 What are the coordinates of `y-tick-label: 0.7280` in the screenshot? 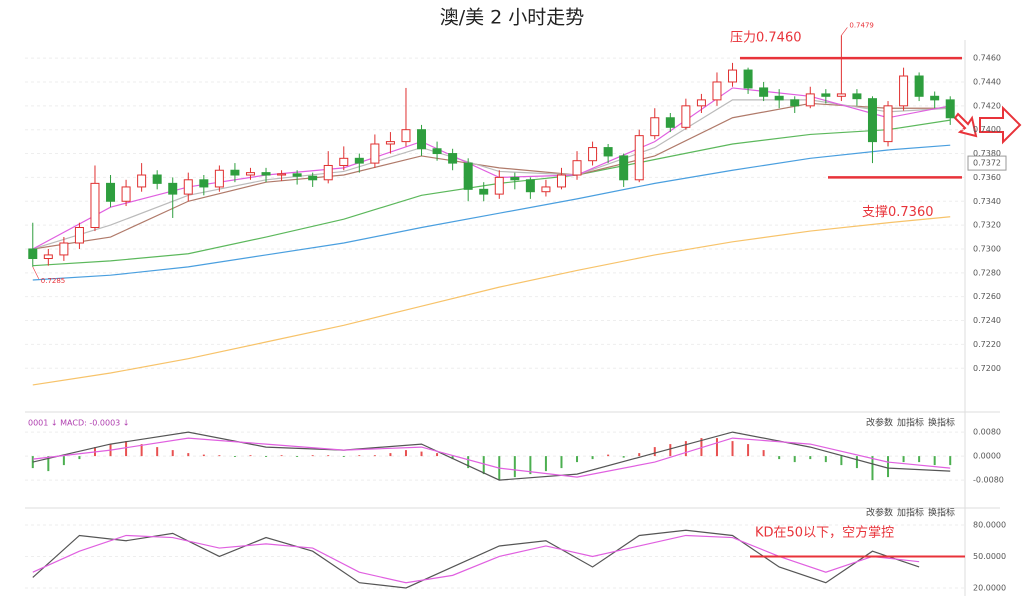 It's located at (987, 272).